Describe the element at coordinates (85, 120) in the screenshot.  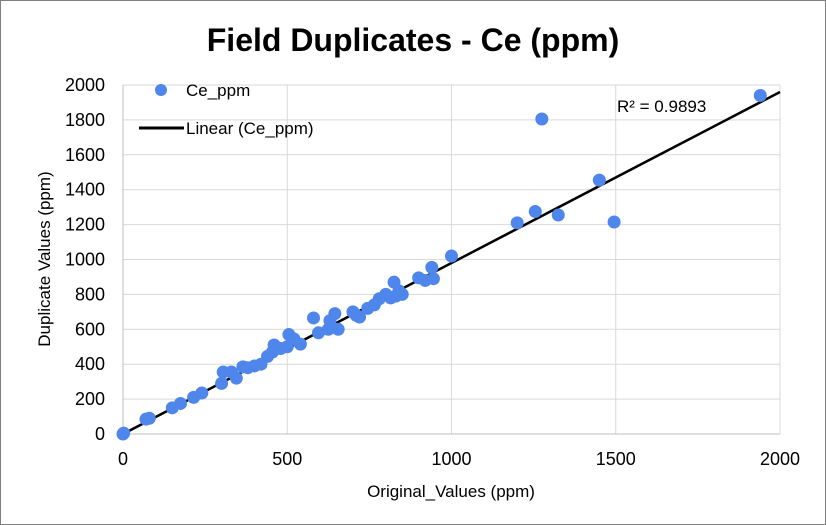
I see `y-tick-label: 1800` at that location.